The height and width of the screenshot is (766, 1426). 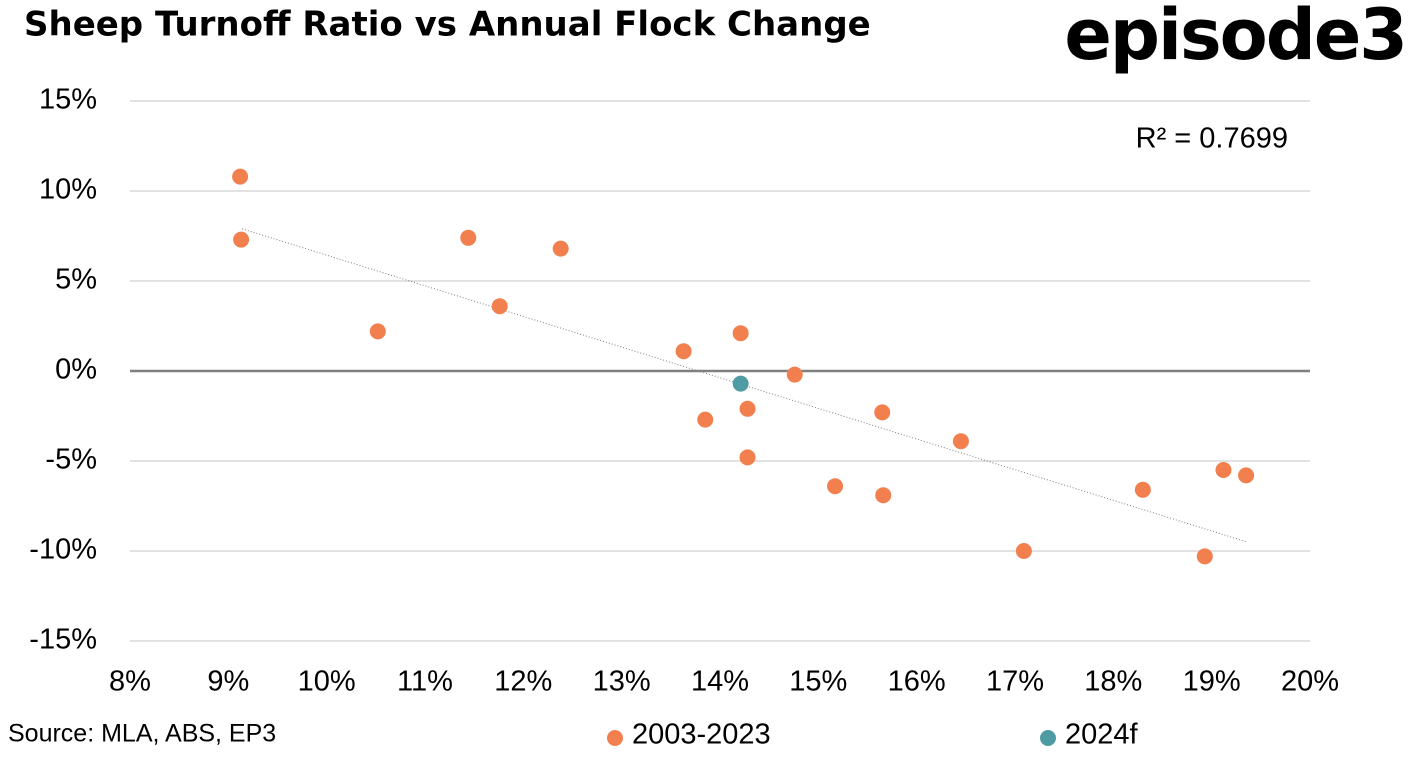 I want to click on x-tick-label: 12%, so click(x=523, y=682).